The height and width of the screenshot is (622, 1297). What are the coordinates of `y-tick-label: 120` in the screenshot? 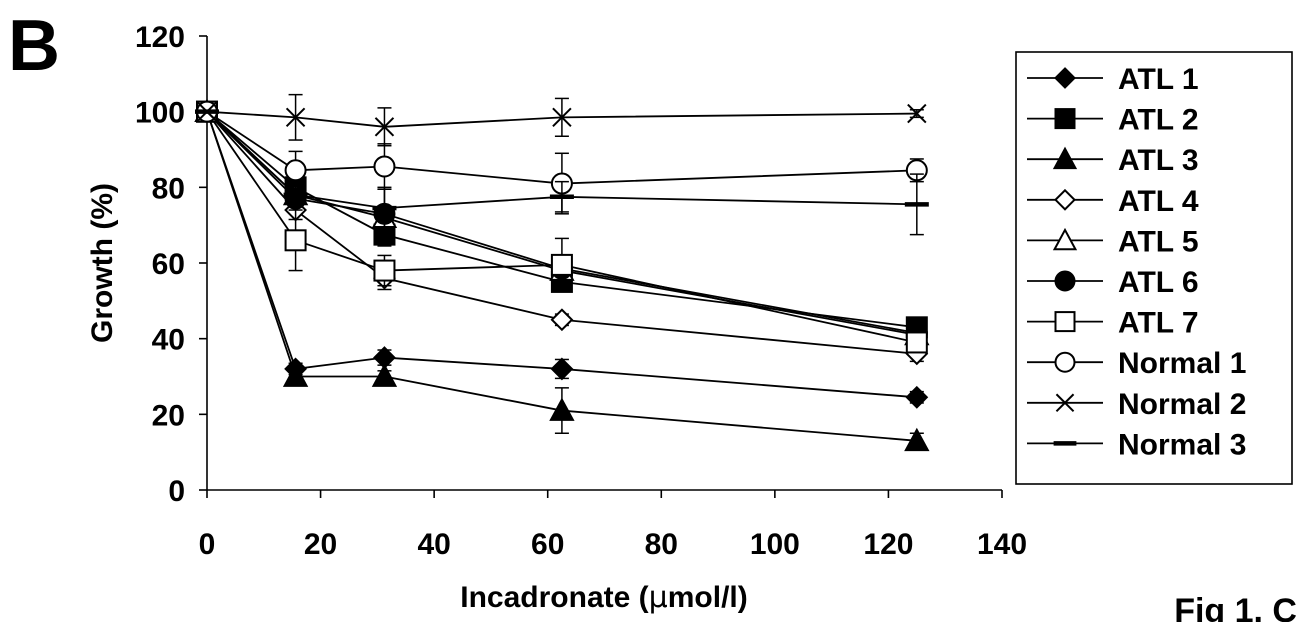 It's located at (160, 37).